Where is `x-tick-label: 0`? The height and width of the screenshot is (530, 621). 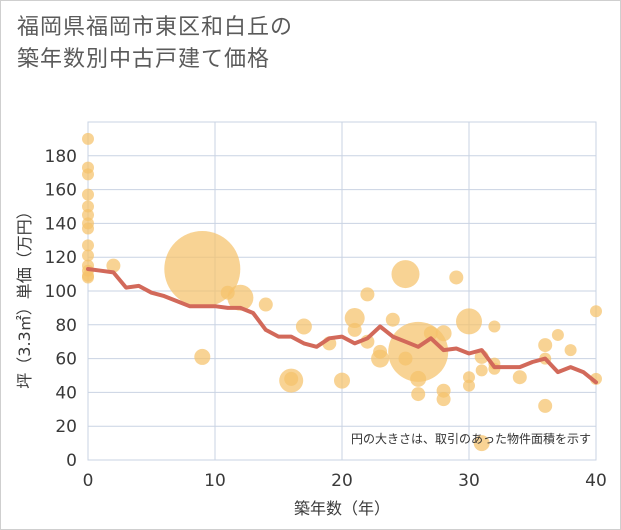
x-tick-label: 0 is located at coordinates (88, 481).